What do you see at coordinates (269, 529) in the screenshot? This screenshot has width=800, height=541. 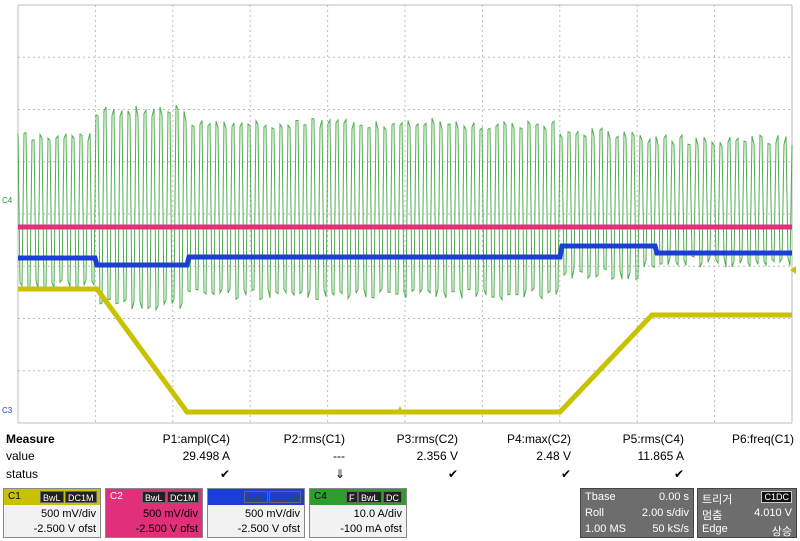 I see `channel-offset-c3: -2.500 V ofst` at bounding box center [269, 529].